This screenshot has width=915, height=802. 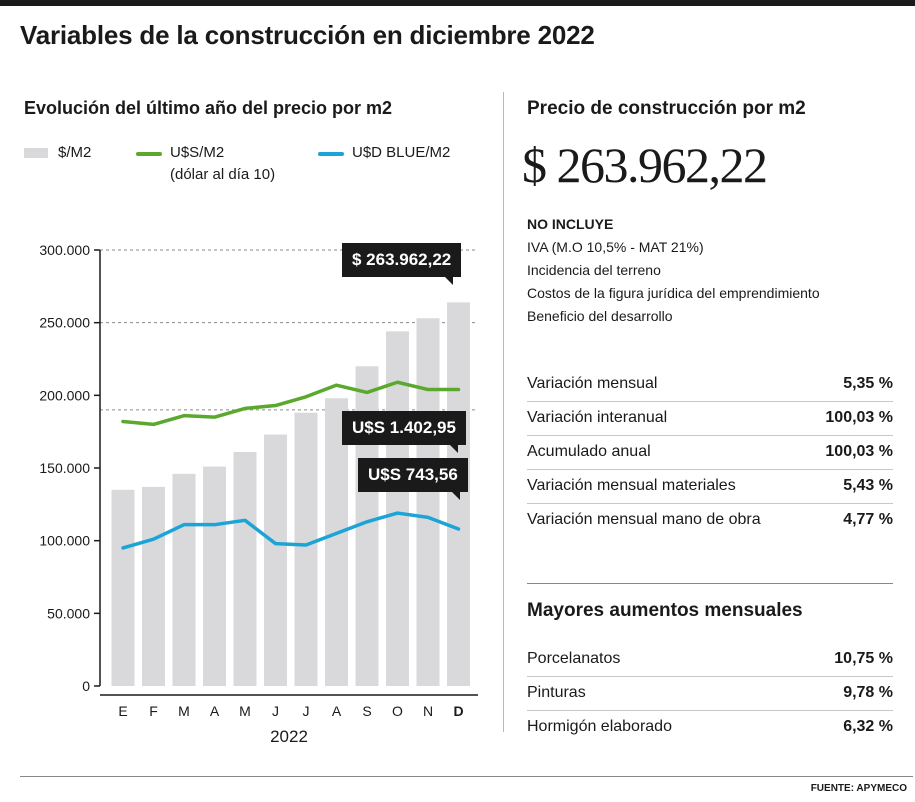 What do you see at coordinates (868, 692) in the screenshot?
I see `increase-value: 9,78 %` at bounding box center [868, 692].